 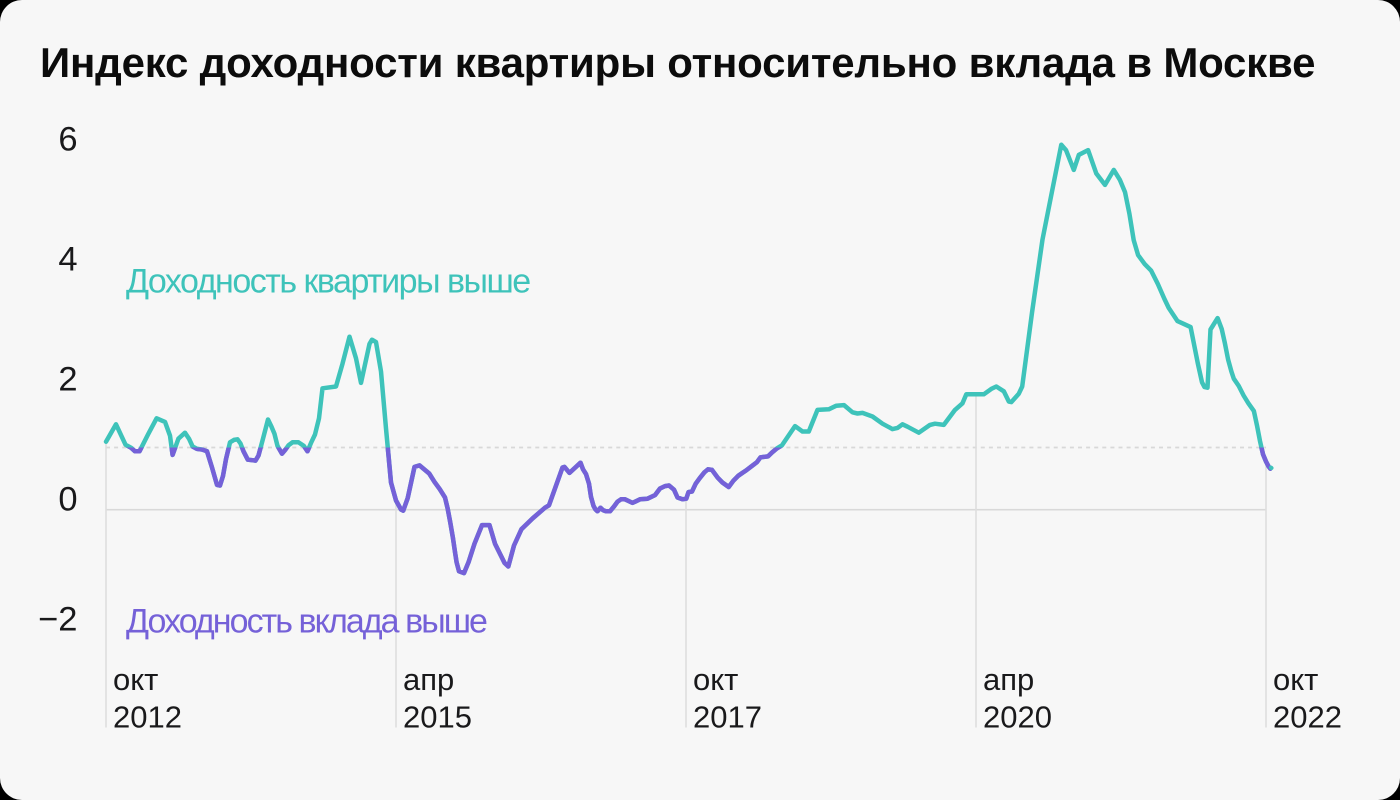 What do you see at coordinates (67, 140) in the screenshot?
I see `svg-text: 6` at bounding box center [67, 140].